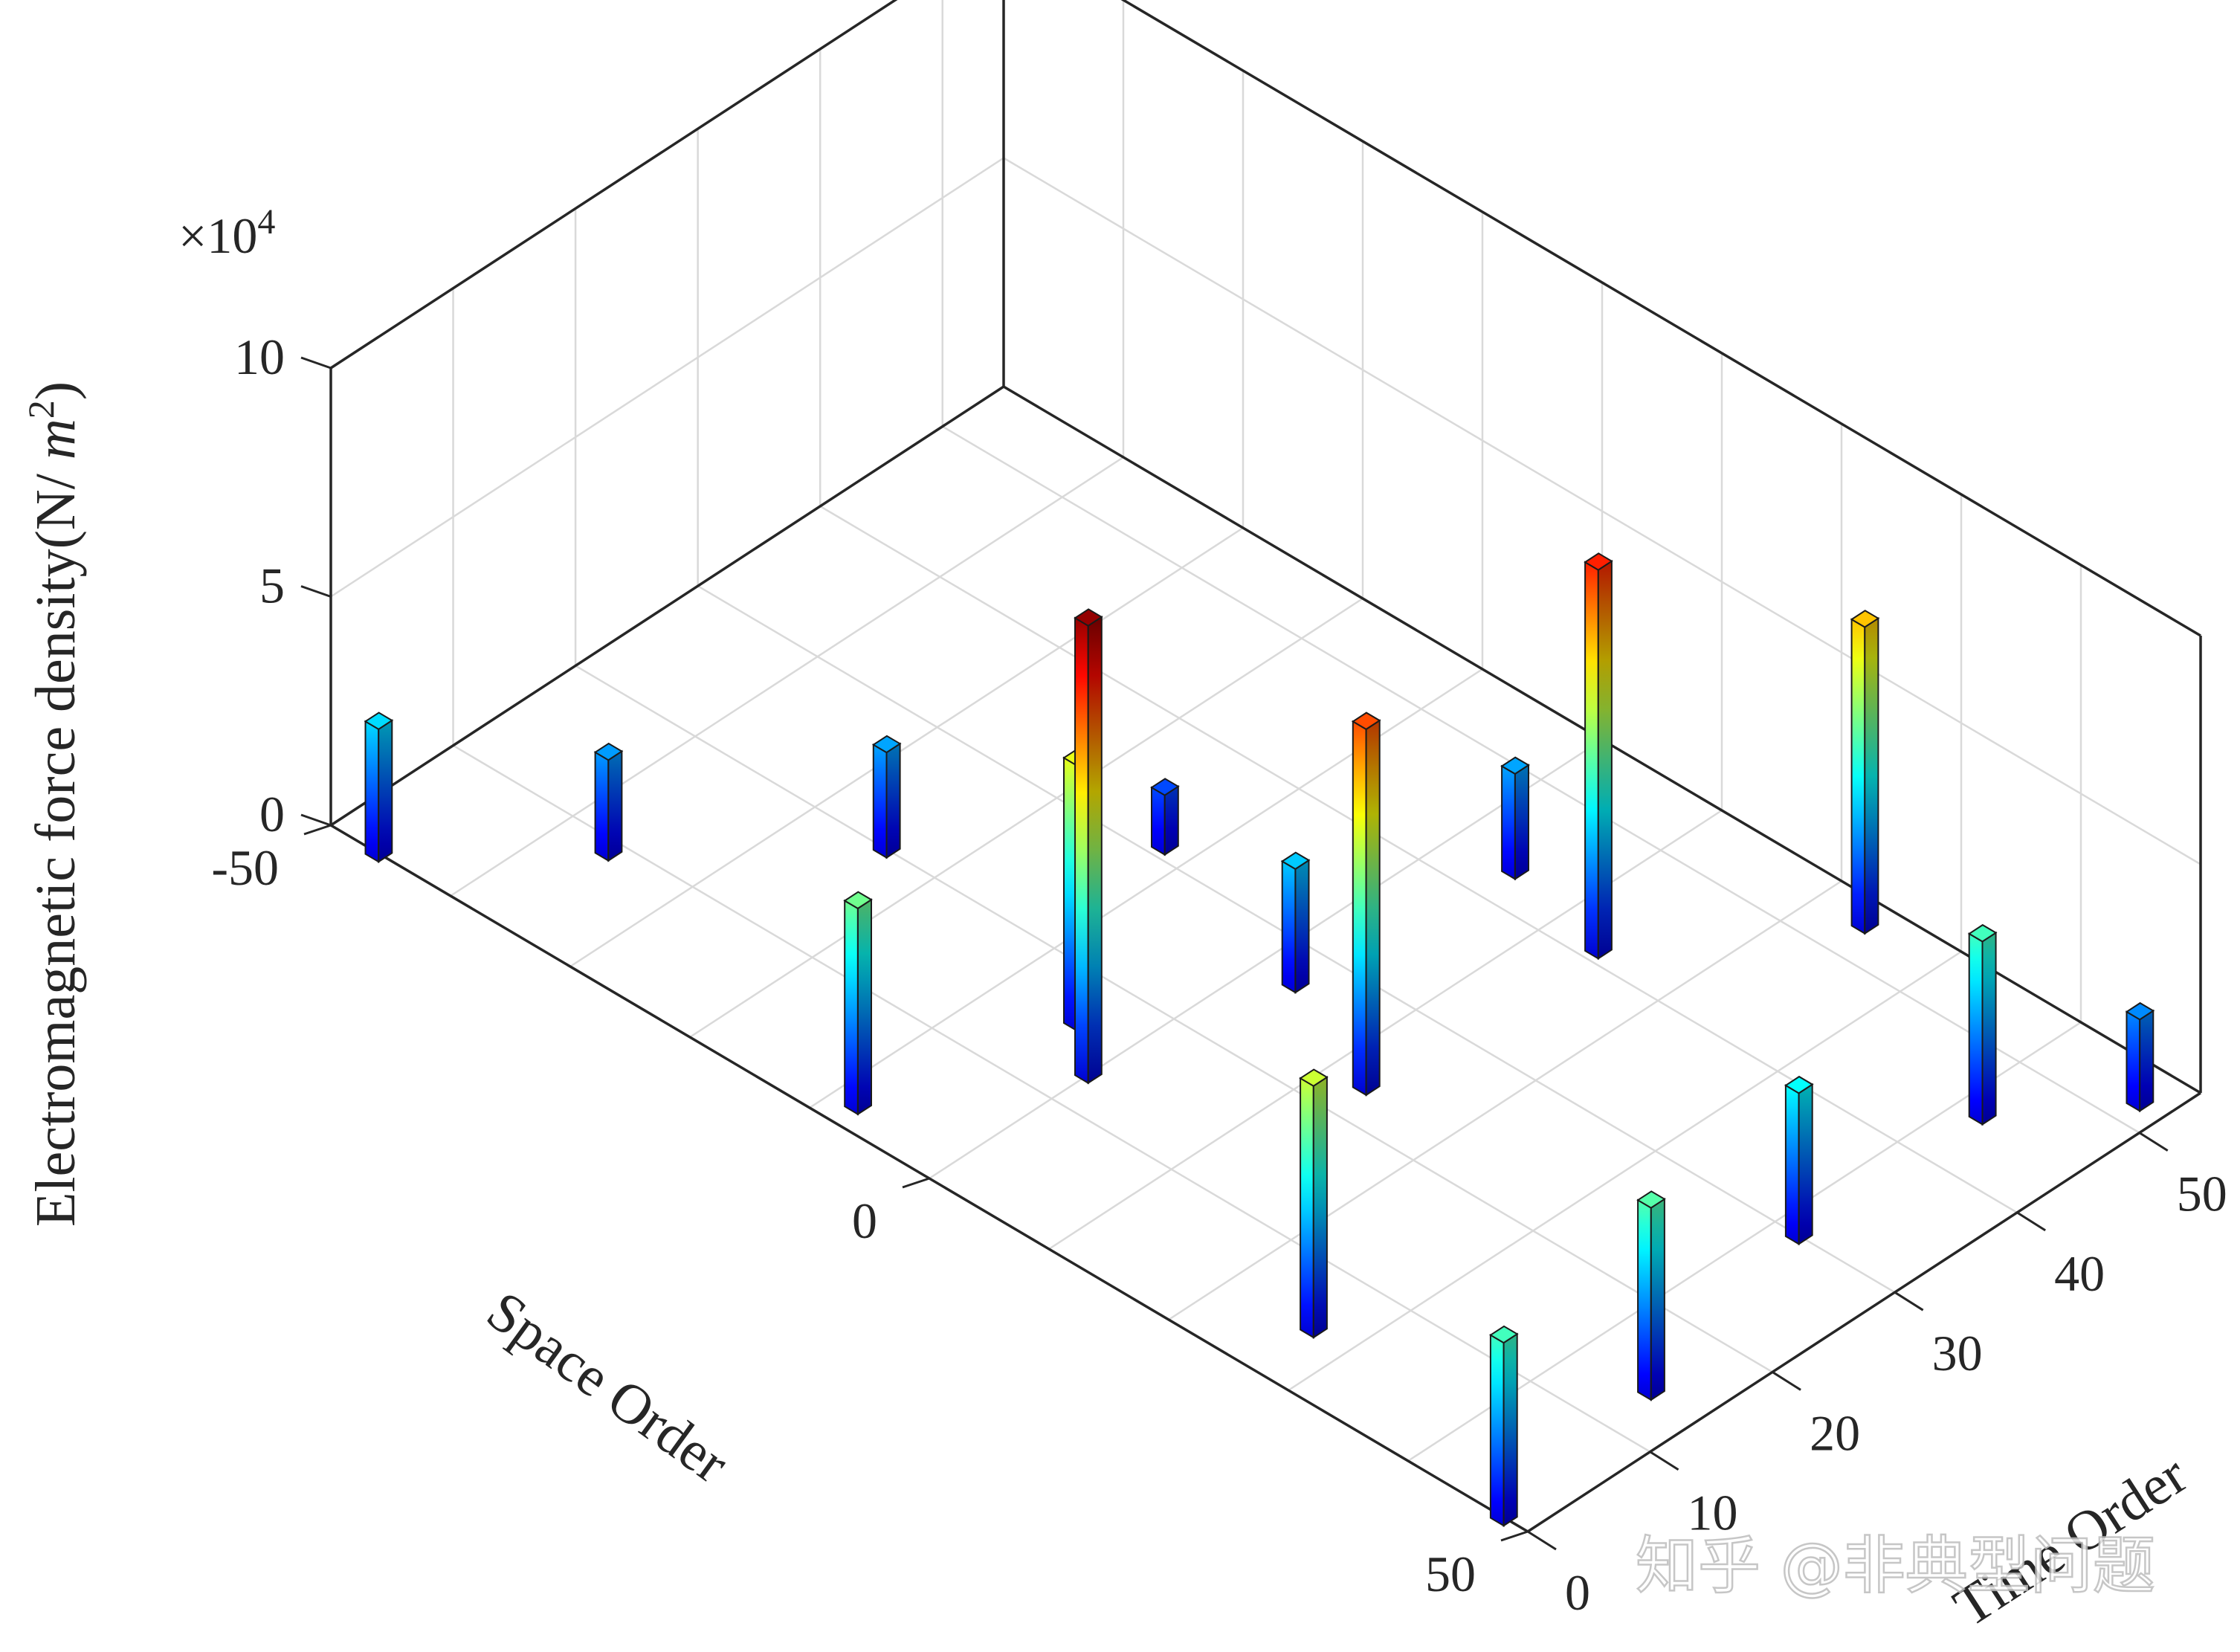 Image resolution: width=2240 pixels, height=1652 pixels. Describe the element at coordinates (1957, 1353) in the screenshot. I see `y-tick-label: 30` at that location.